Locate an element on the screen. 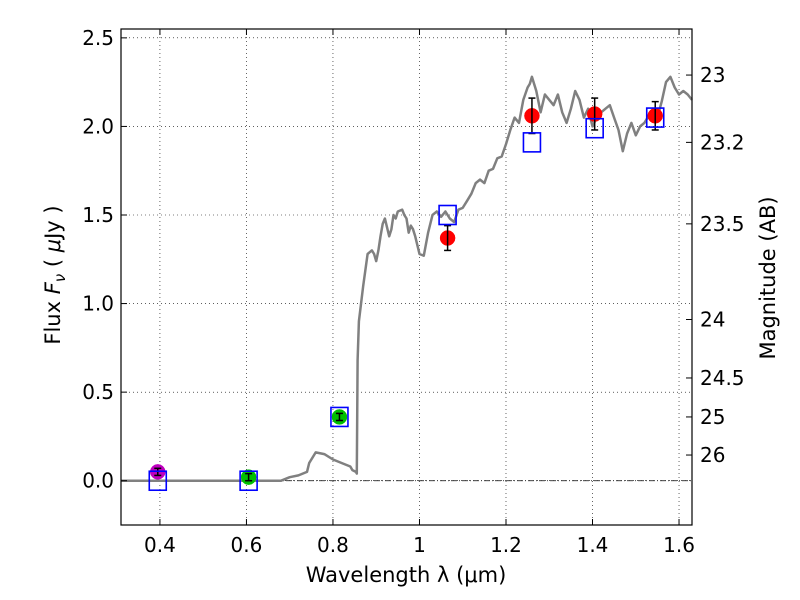 This screenshot has height=600, width=800. x-tick-label: 0.8 is located at coordinates (333, 545).